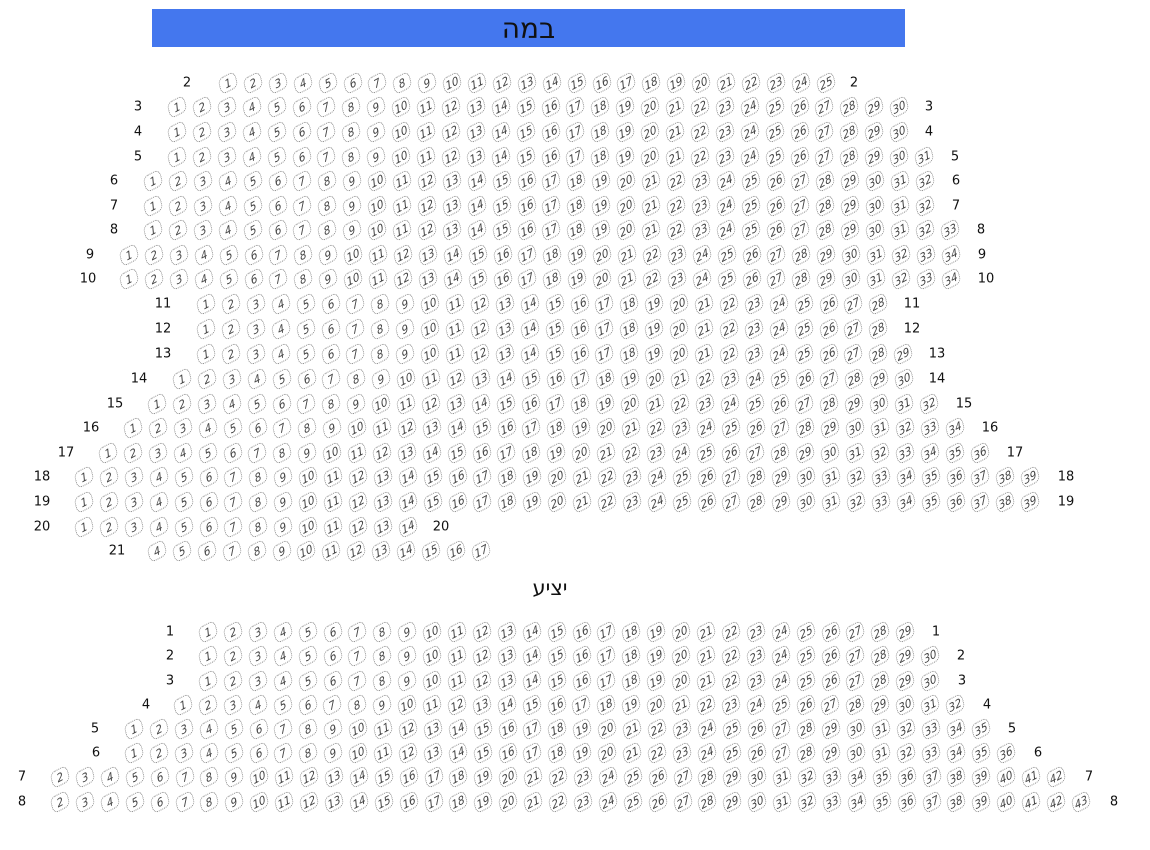  What do you see at coordinates (1030, 502) in the screenshot?
I see `hall-seat: 39` at bounding box center [1030, 502].